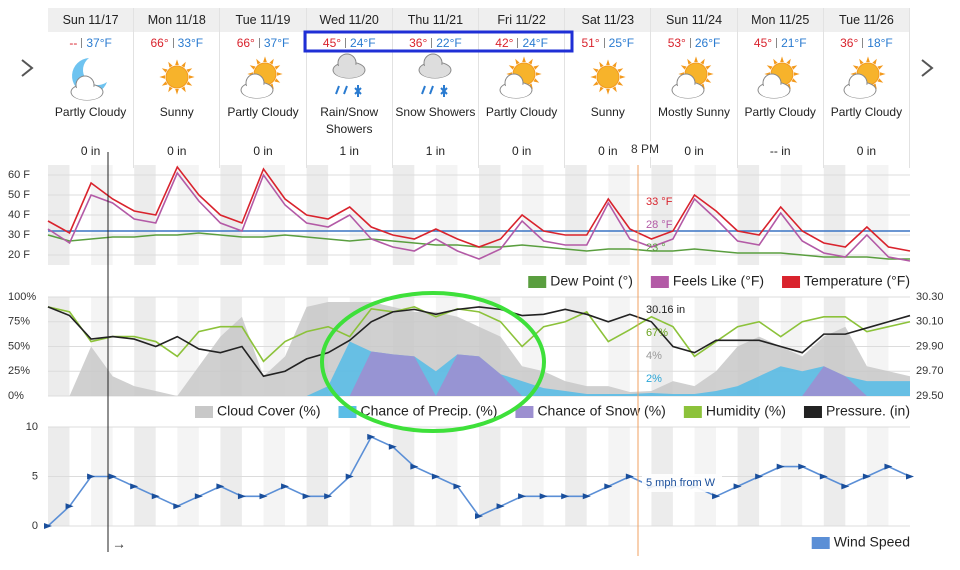 The height and width of the screenshot is (570, 960). What do you see at coordinates (746, 411) in the screenshot?
I see `legend-label: Humidity (%)` at bounding box center [746, 411].